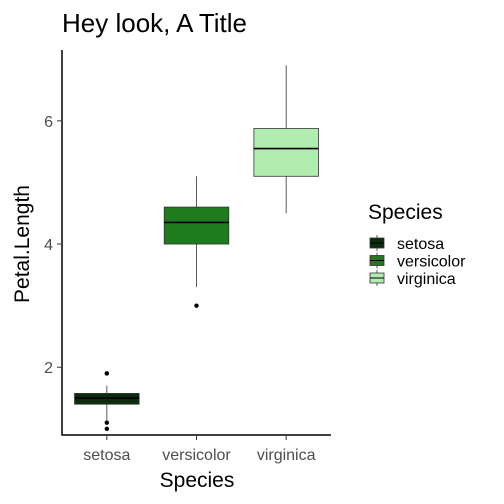  I want to click on box-body-virginica, so click(286, 152).